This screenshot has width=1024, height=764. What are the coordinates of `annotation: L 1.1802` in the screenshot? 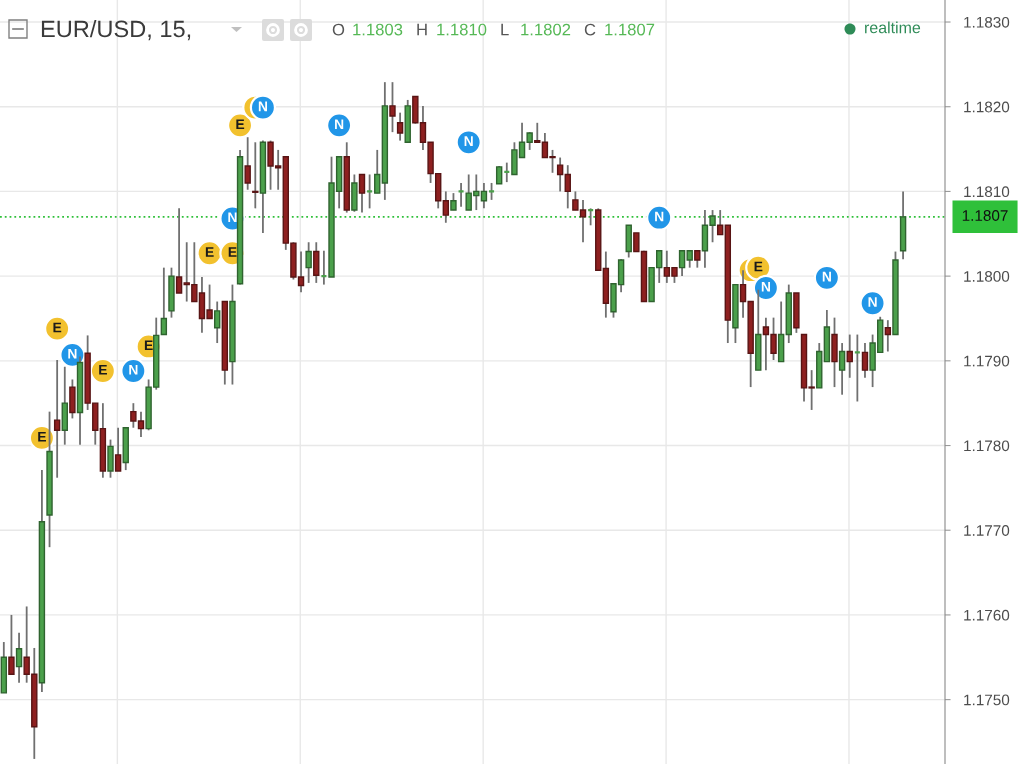 It's located at (536, 29).